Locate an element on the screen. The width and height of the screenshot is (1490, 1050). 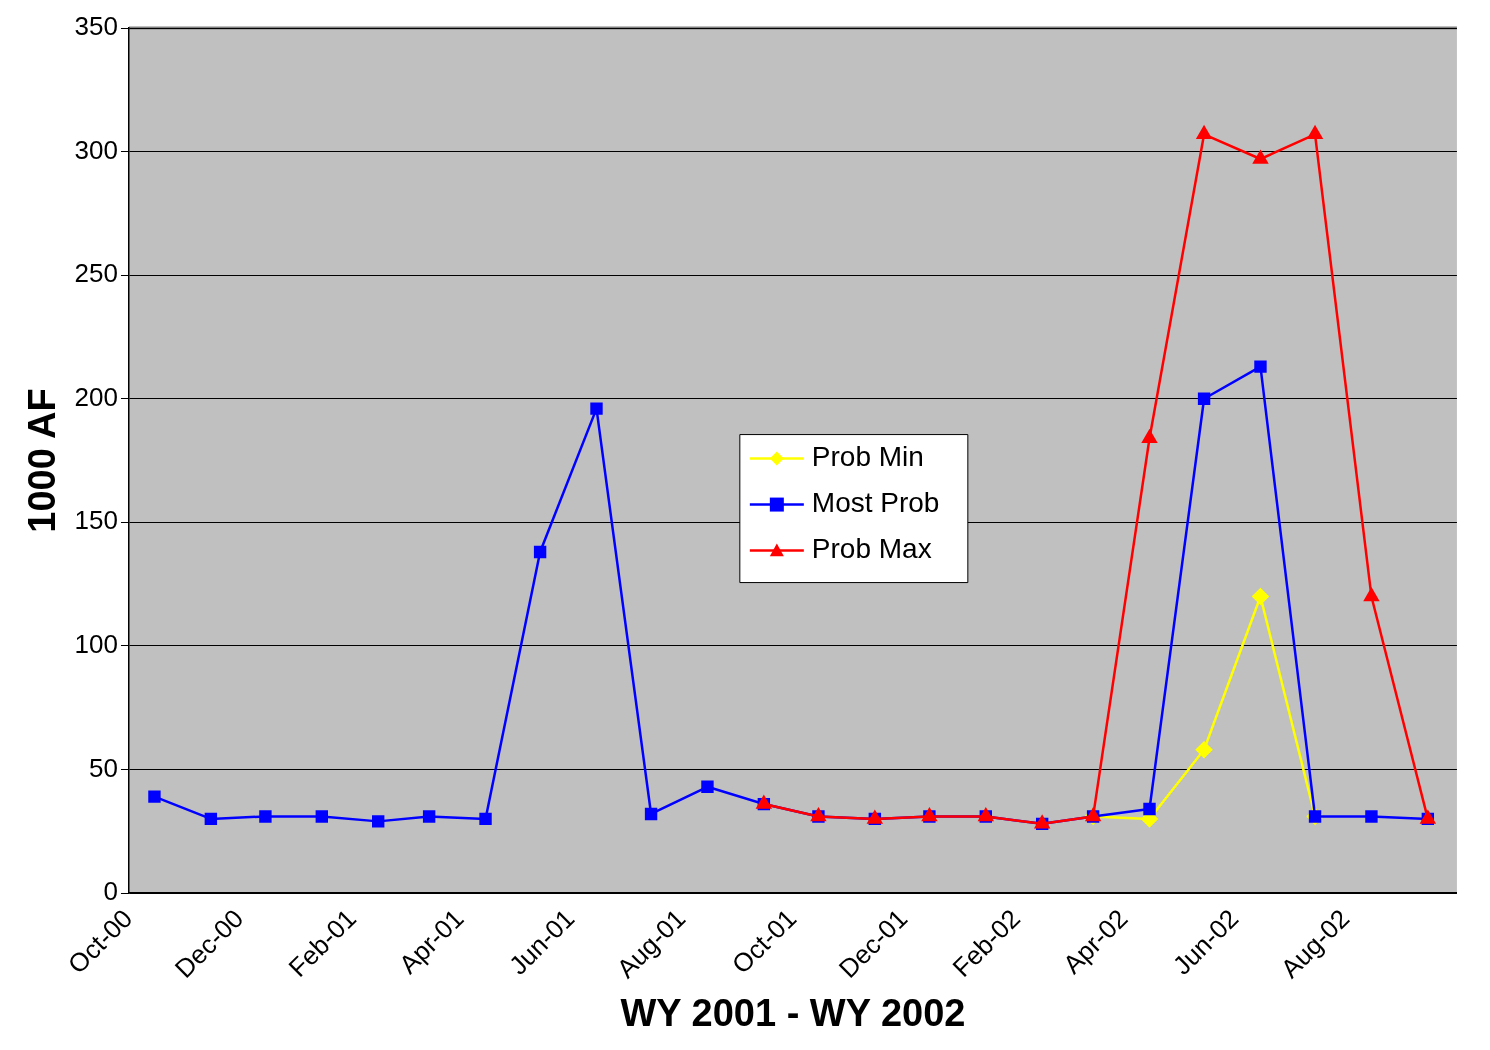
y-tick-label: 200 is located at coordinates (96, 396).